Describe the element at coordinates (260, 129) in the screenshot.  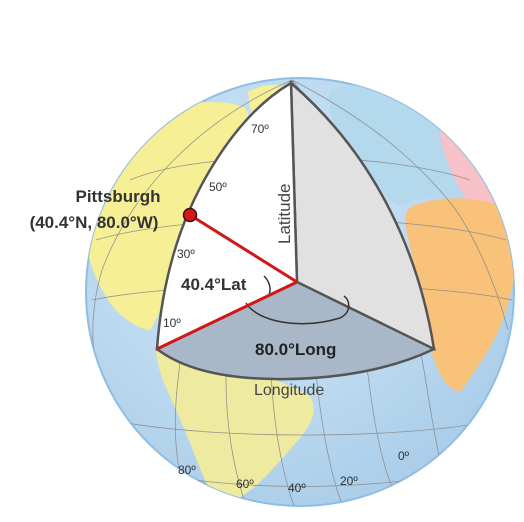
I see `latitude-tick-70: 70º` at that location.